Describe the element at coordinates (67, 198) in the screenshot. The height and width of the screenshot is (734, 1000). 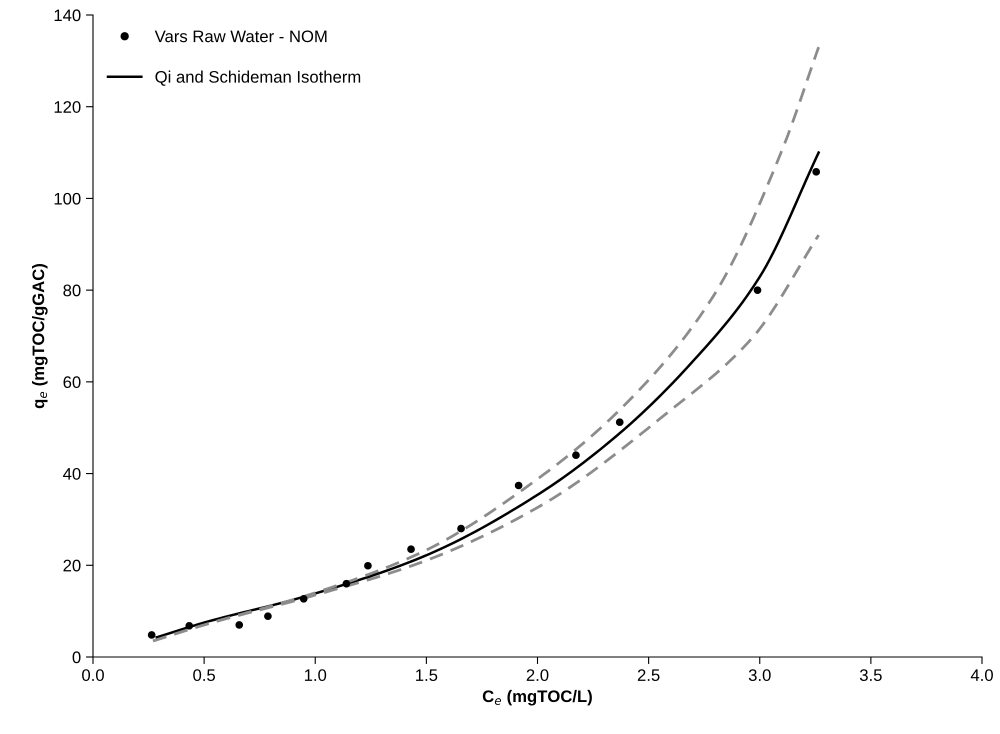
I see `y-tick-label: 100` at that location.